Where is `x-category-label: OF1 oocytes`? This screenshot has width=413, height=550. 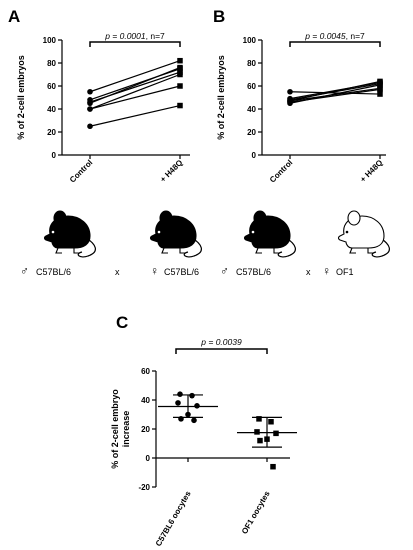
x-category-label: OF1 oocytes is located at coordinates (256, 512).